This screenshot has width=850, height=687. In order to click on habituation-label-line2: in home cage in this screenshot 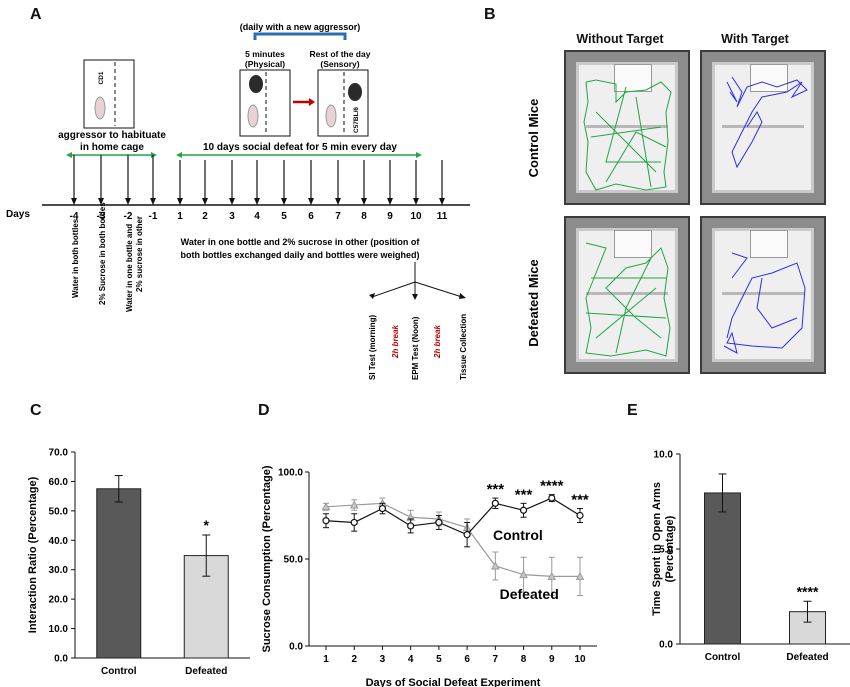, I will do `click(112, 147)`.